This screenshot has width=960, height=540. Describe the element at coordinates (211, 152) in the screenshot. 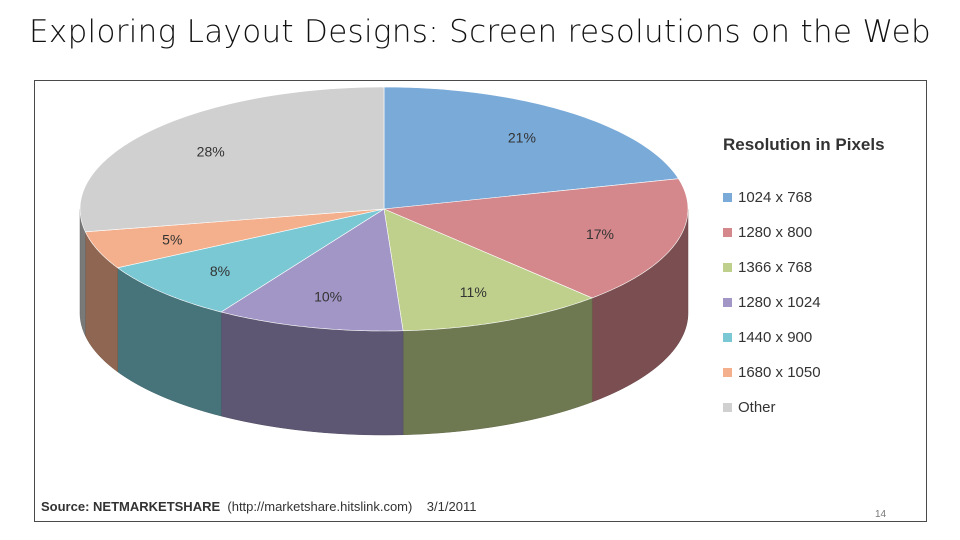

I see `data-label-other: 28%` at that location.